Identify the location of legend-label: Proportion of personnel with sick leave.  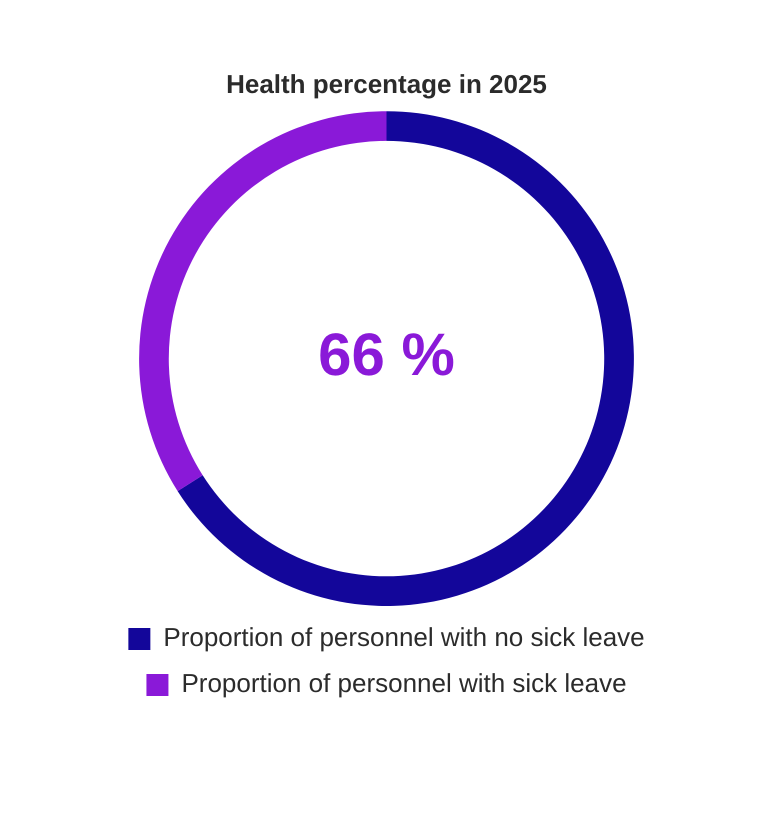
(404, 683).